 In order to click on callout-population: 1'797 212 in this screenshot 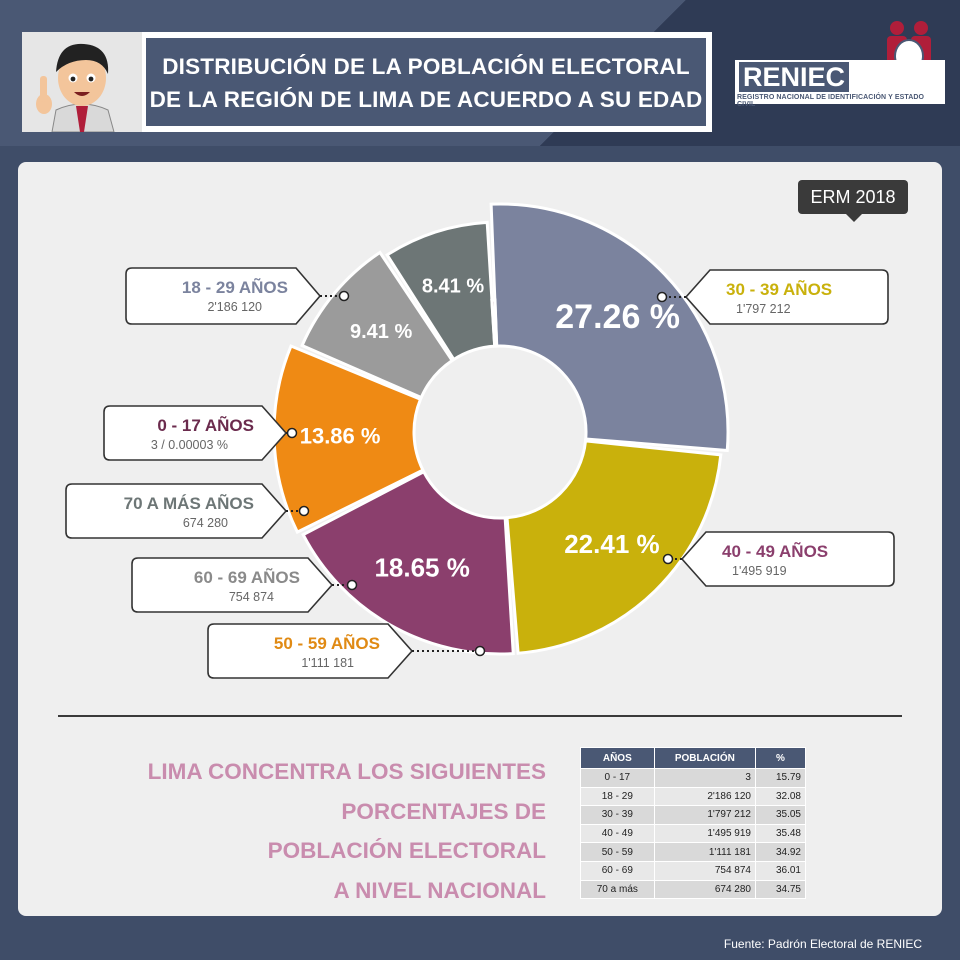, I will do `click(763, 309)`.